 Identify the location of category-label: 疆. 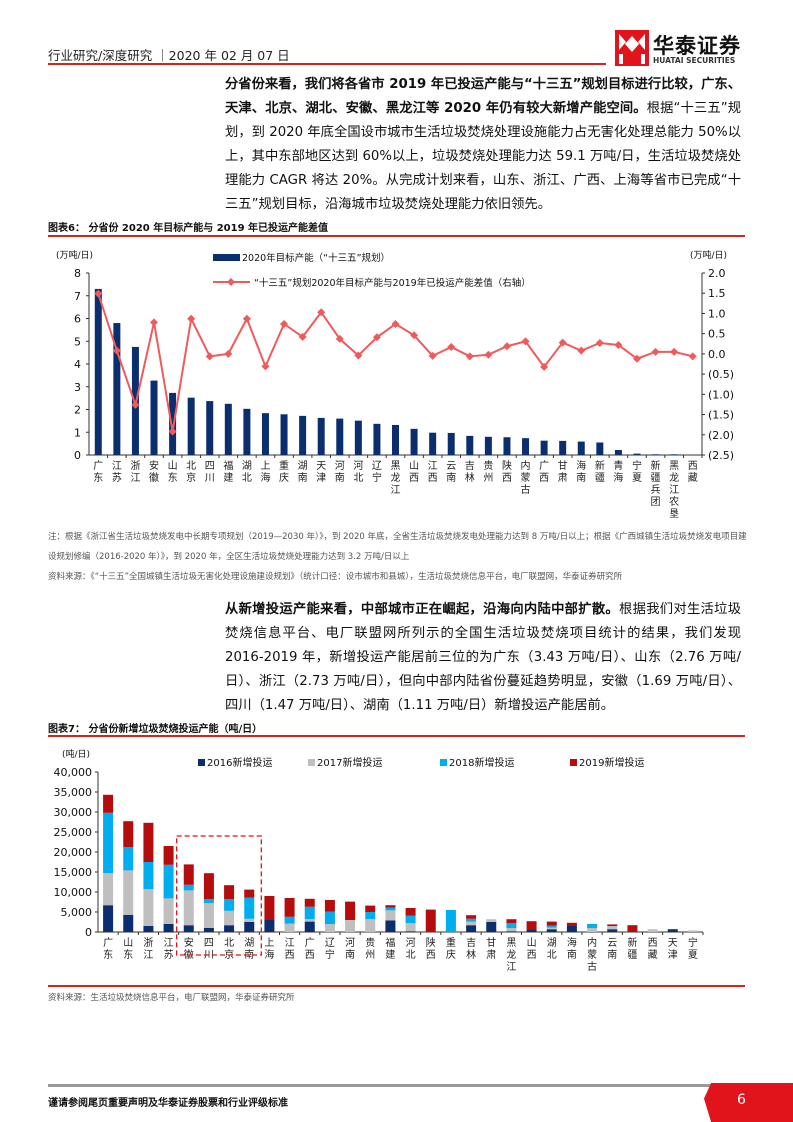
(656, 478).